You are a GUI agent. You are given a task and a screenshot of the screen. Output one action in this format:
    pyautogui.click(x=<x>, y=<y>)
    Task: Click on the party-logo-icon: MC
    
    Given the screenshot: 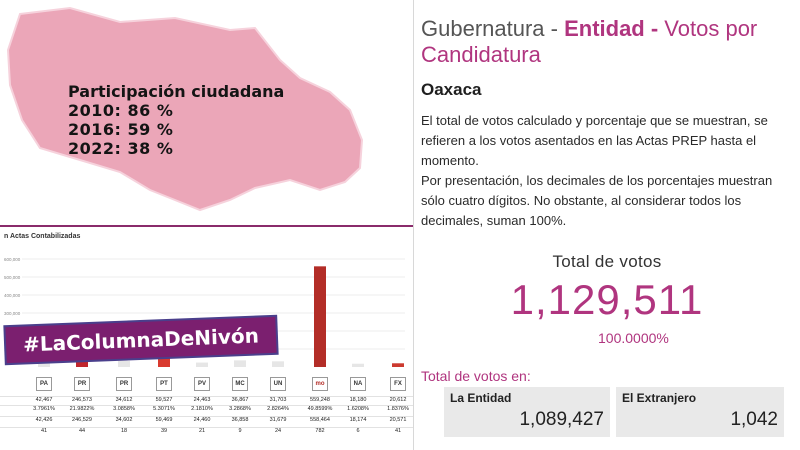 What is the action you would take?
    pyautogui.click(x=240, y=384)
    